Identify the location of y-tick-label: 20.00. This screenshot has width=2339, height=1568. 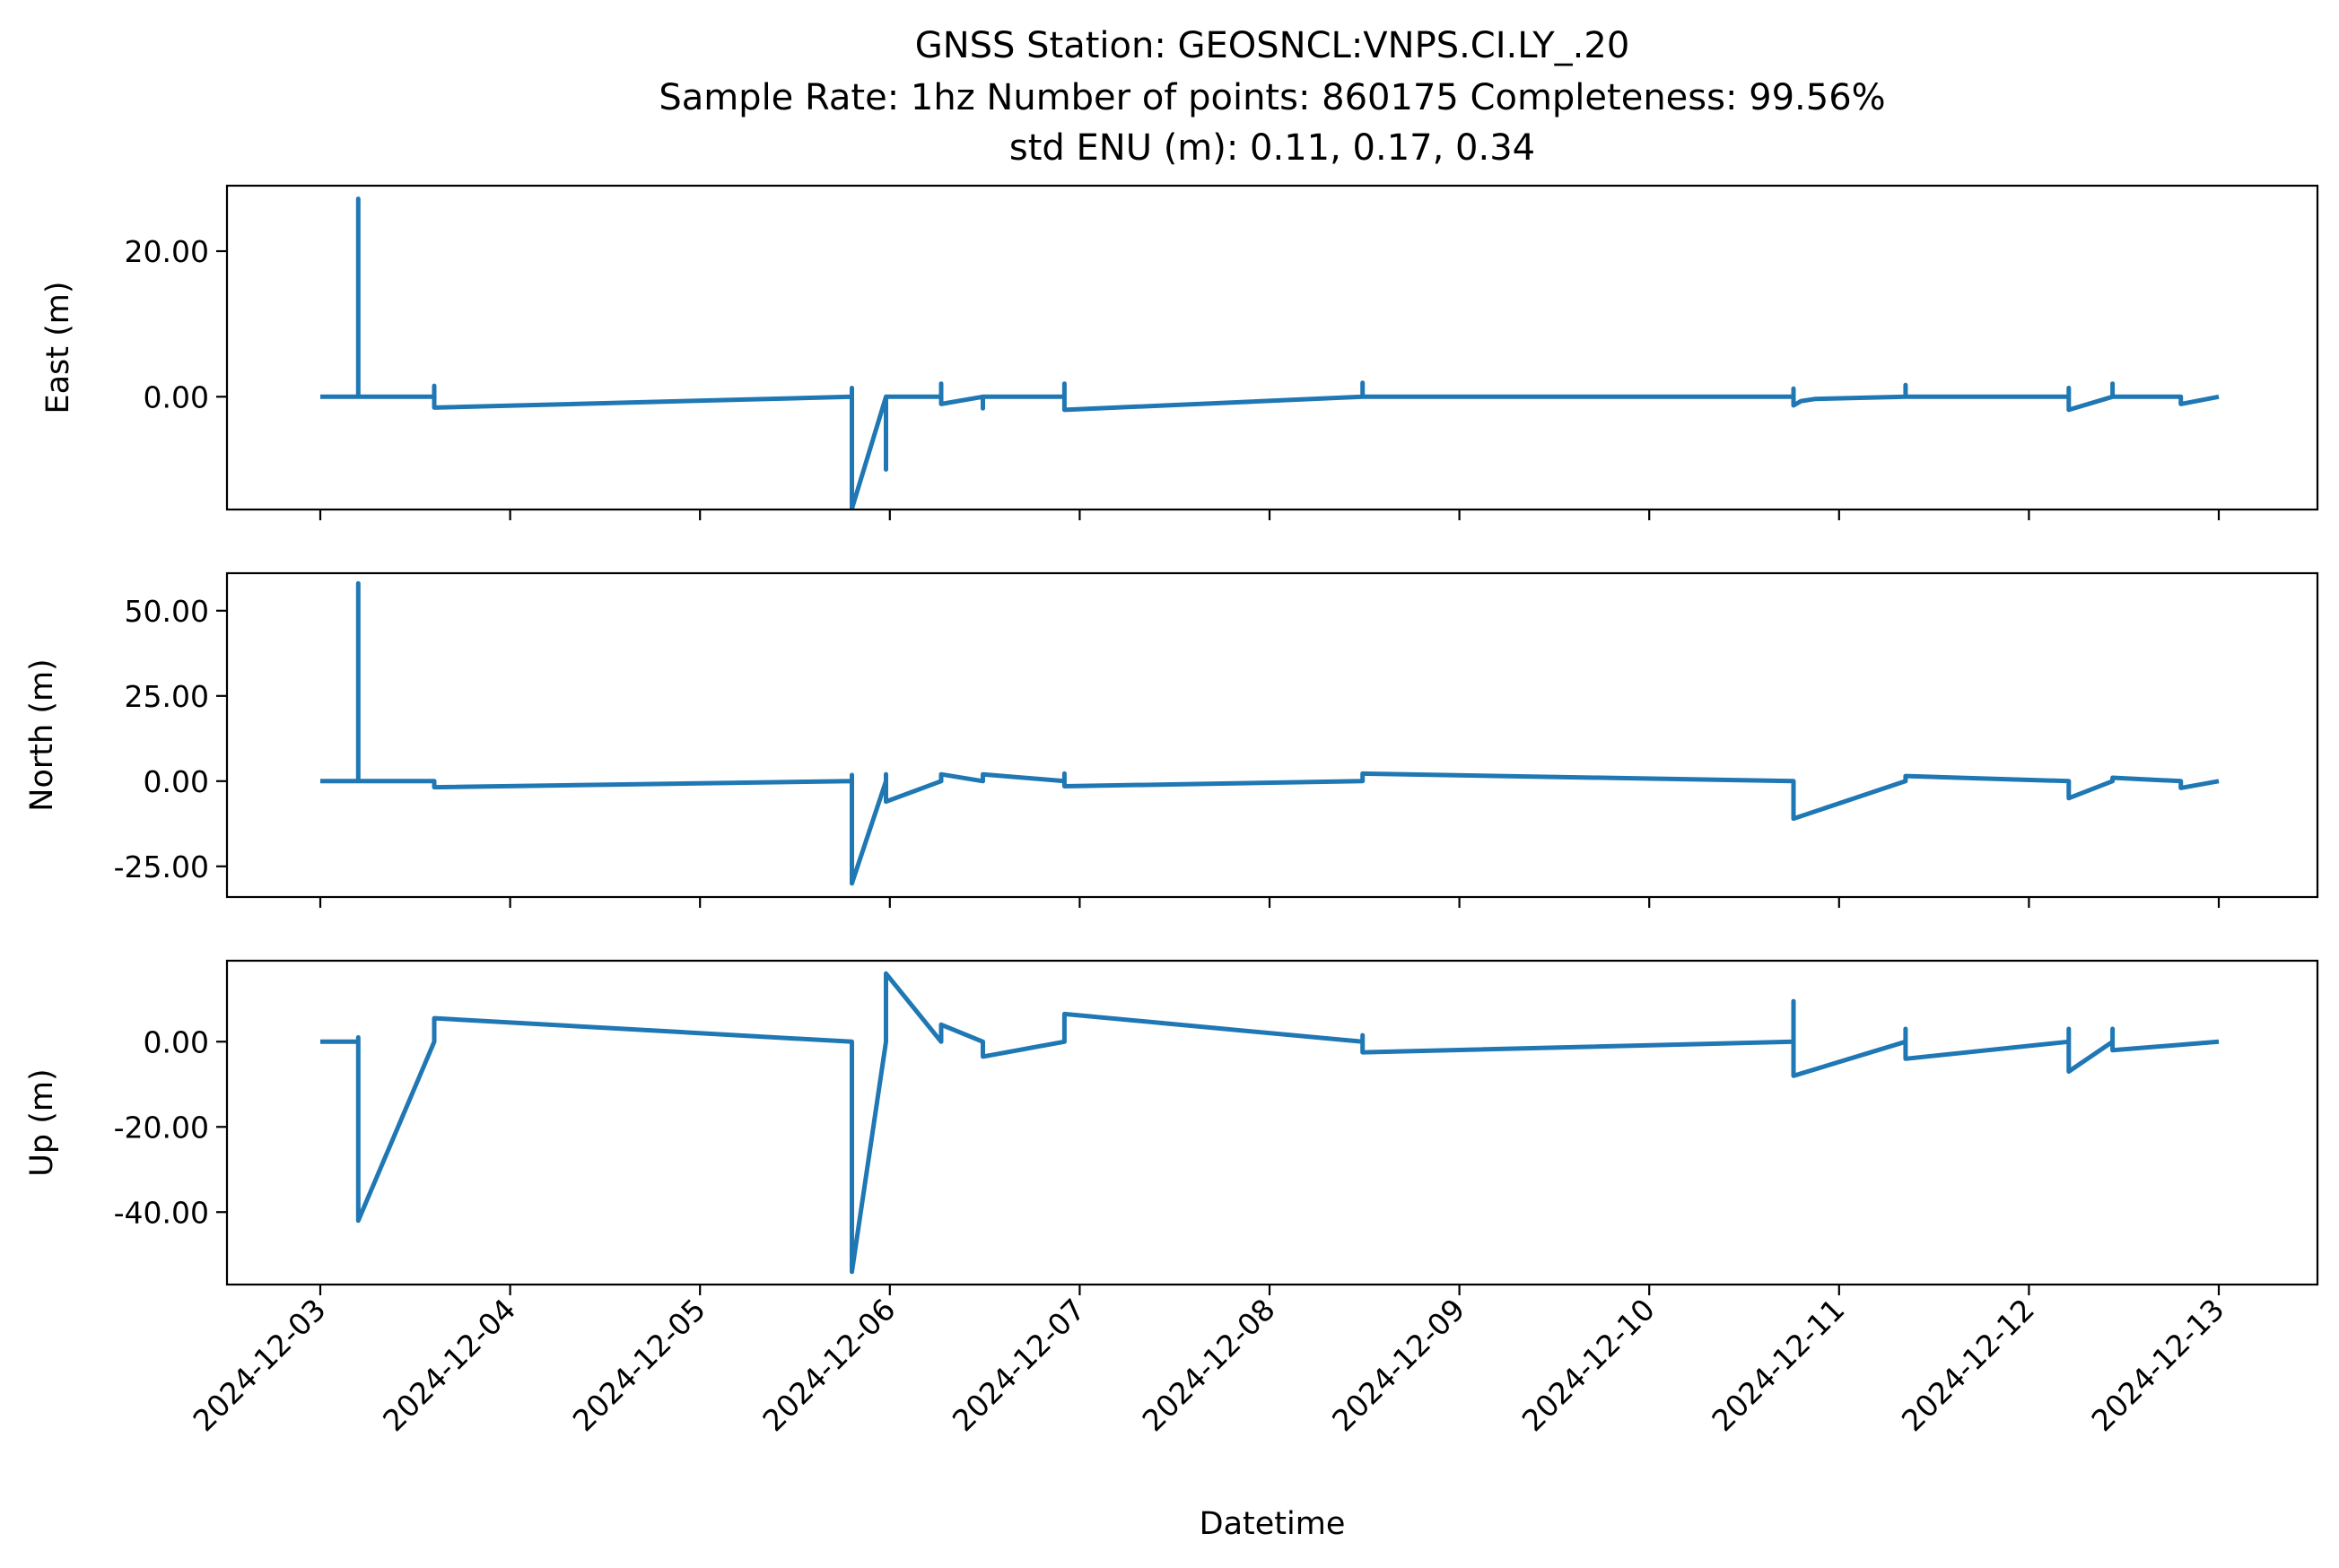
(167, 251).